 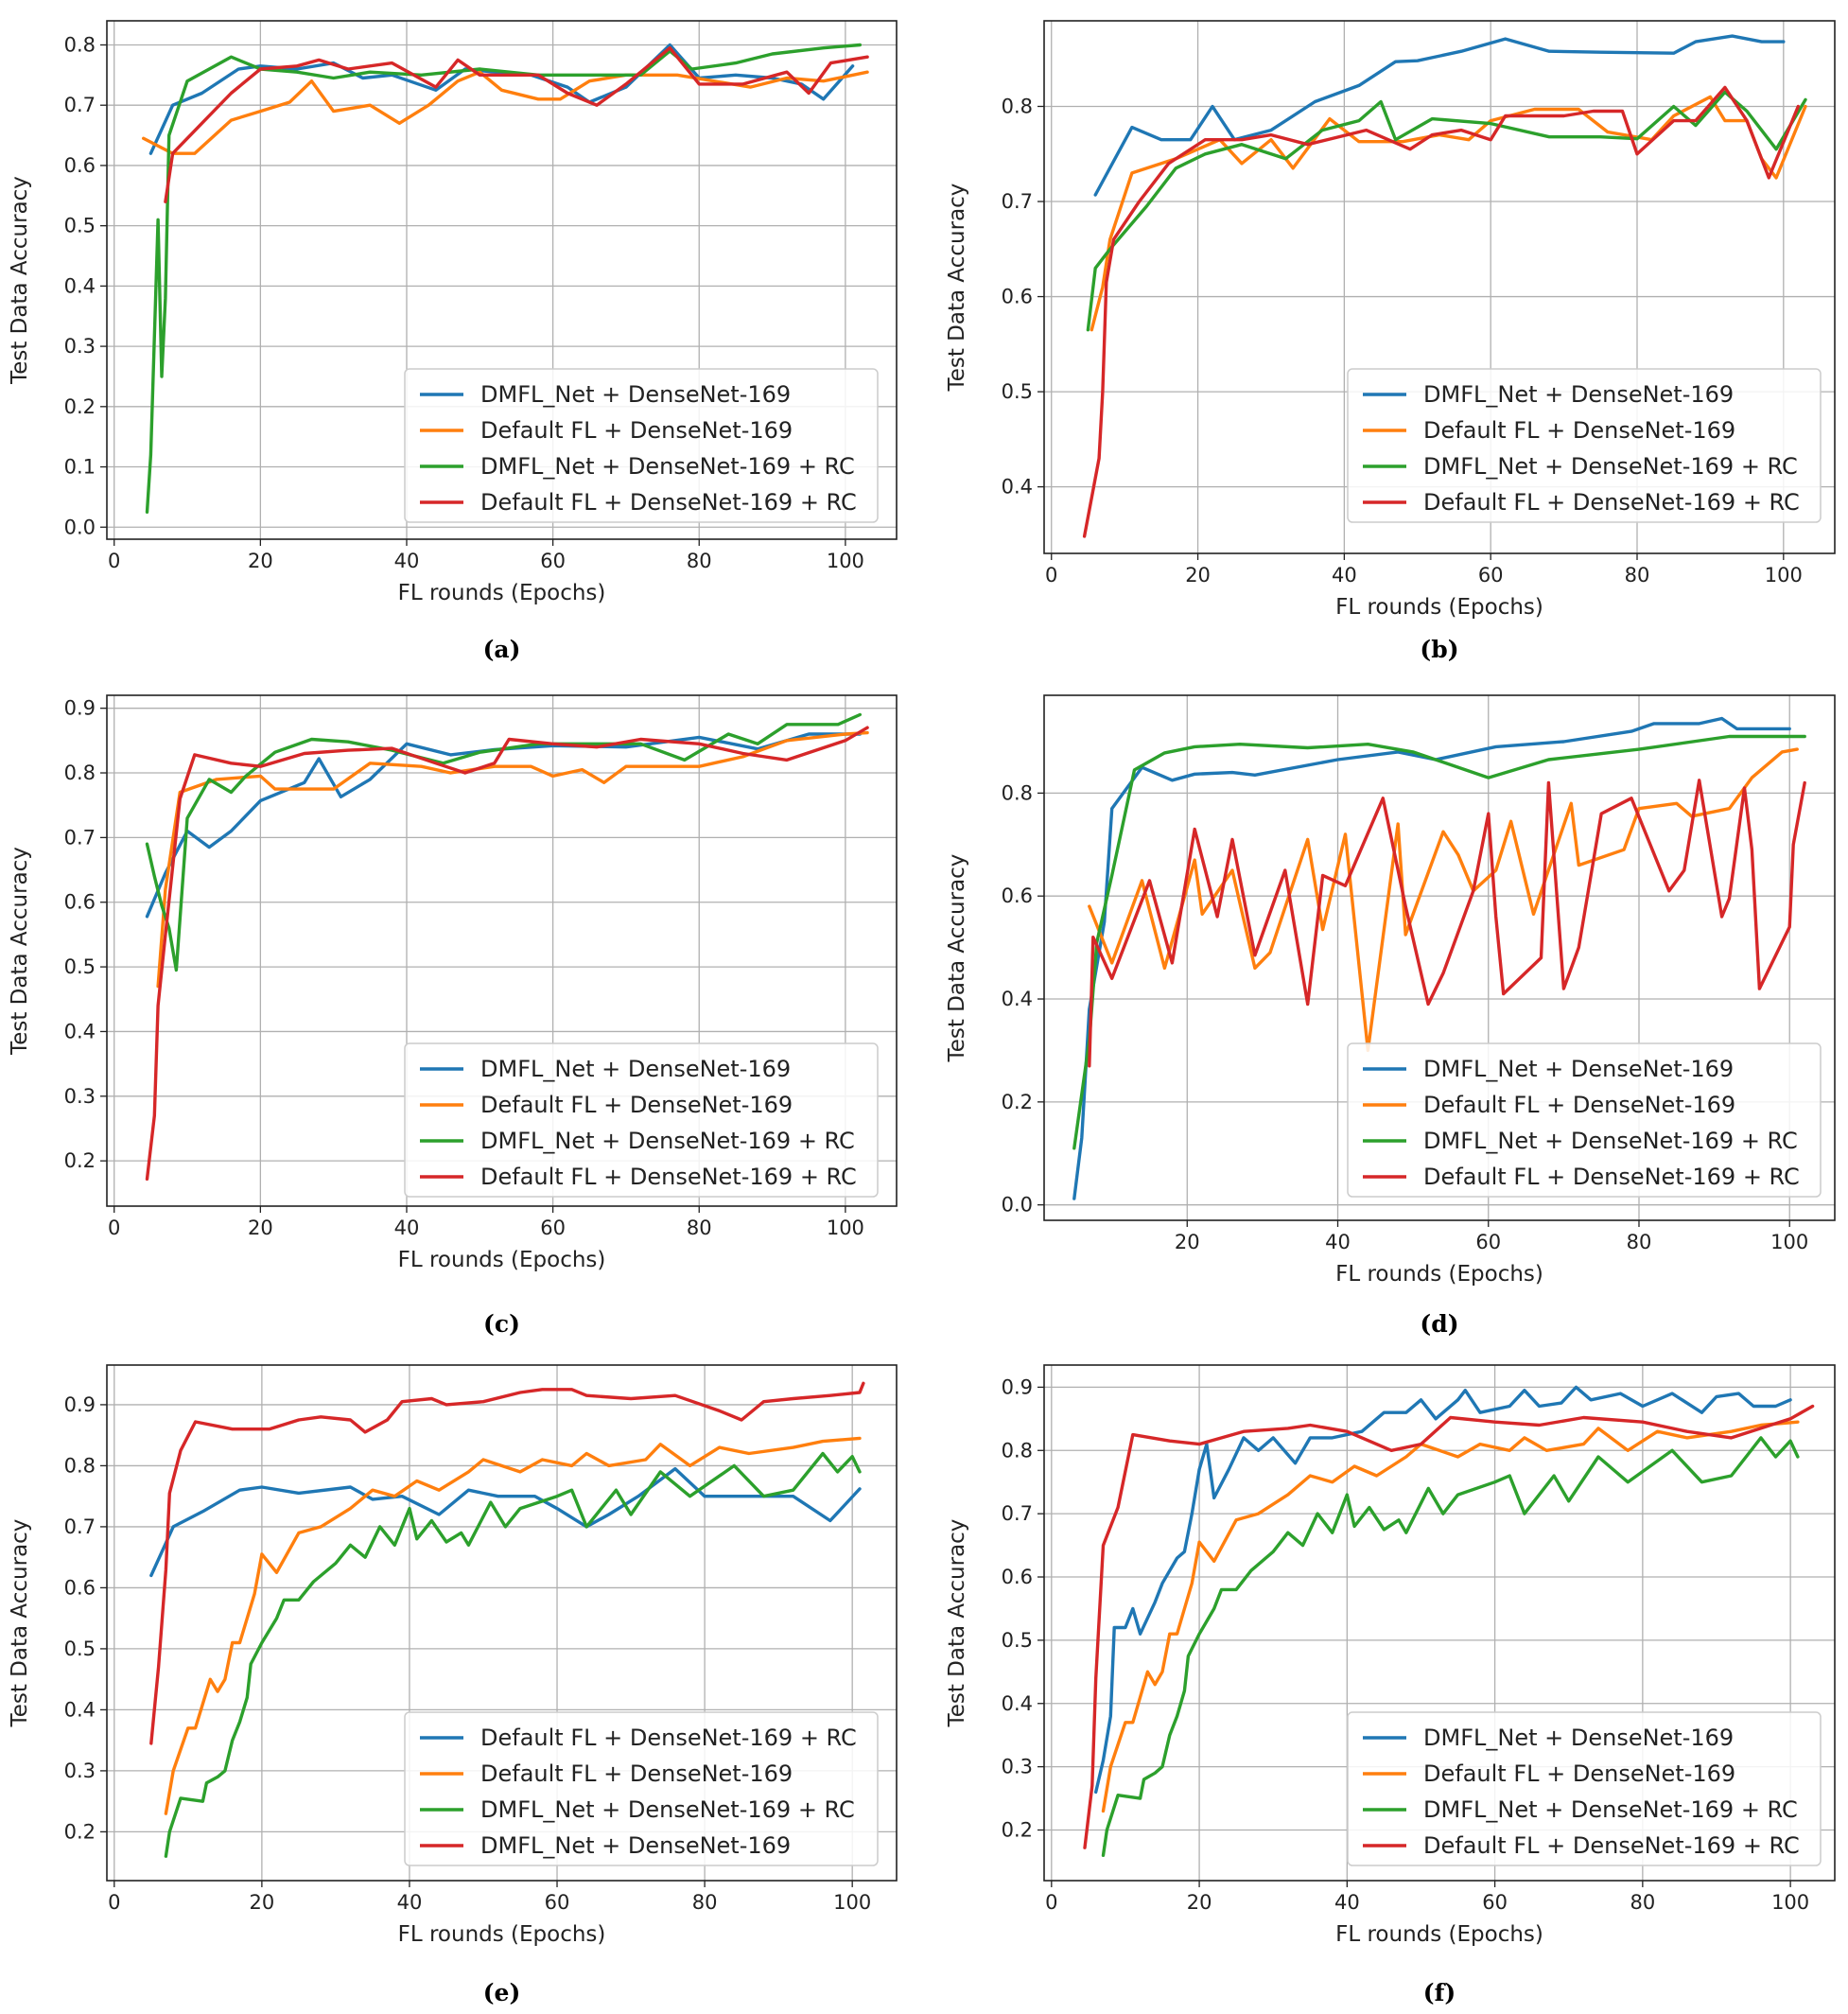 What do you see at coordinates (80, 527) in the screenshot?
I see `y-tick-label: 0.0` at bounding box center [80, 527].